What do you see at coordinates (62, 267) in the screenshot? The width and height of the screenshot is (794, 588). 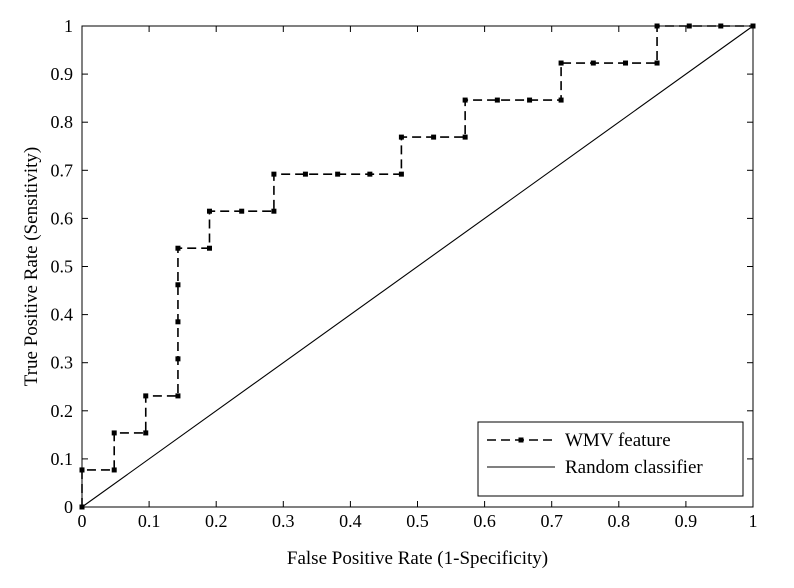 I see `y-tick-label: 0.5` at bounding box center [62, 267].